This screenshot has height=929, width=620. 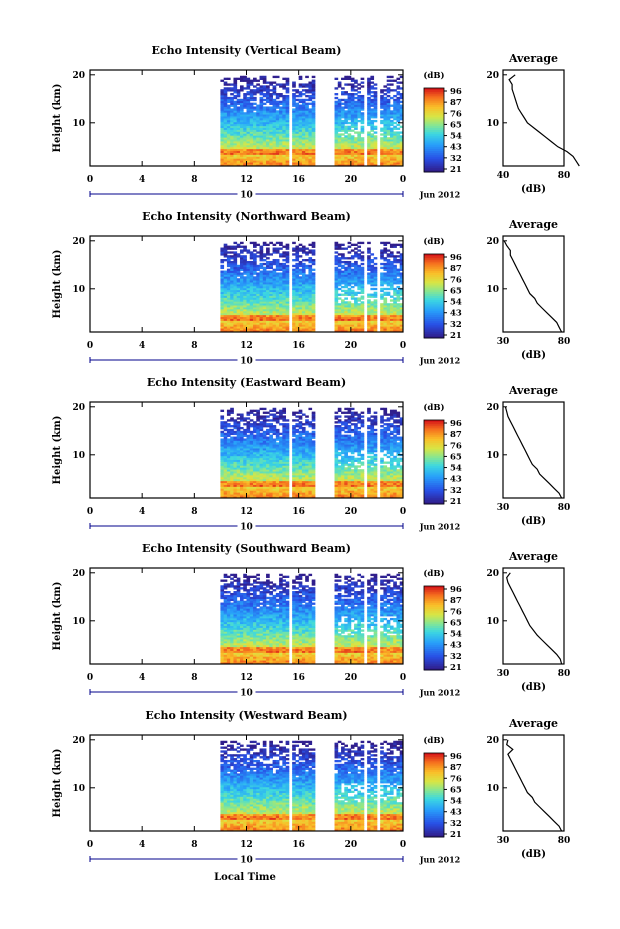 What do you see at coordinates (78, 124) in the screenshot?
I see `y-tick-label: 10` at bounding box center [78, 124].